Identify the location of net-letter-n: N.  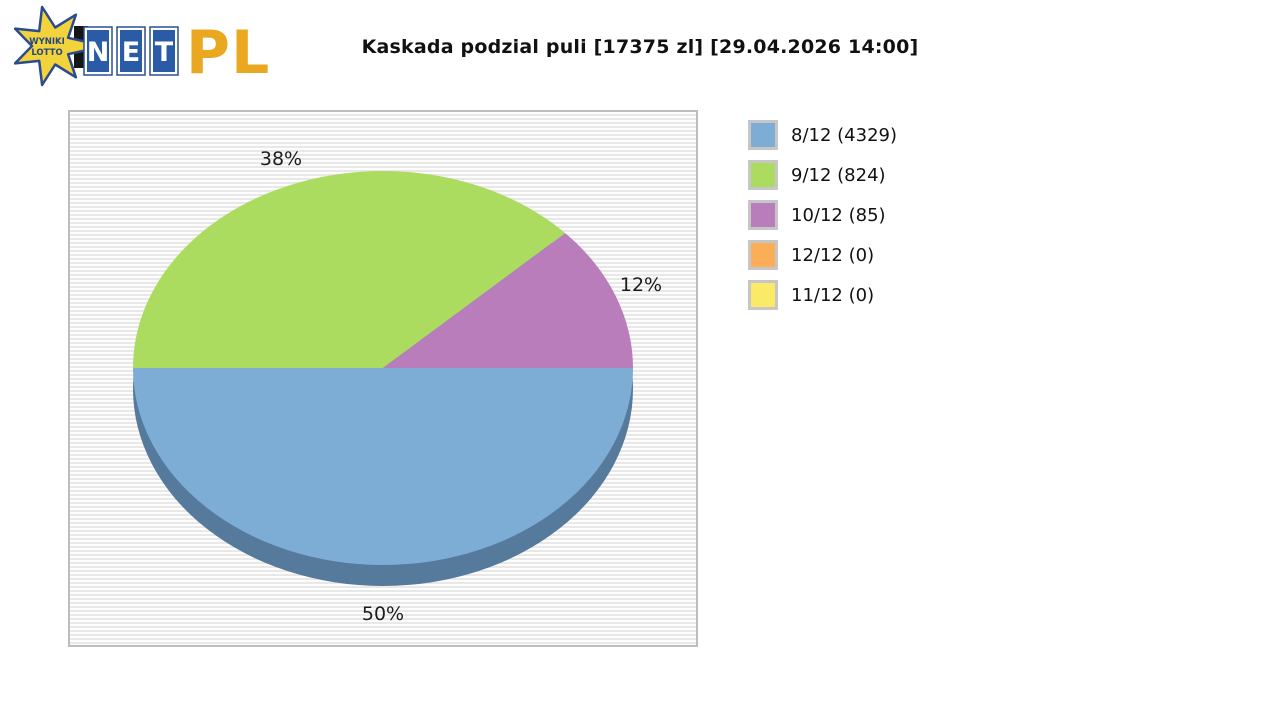
(98, 52).